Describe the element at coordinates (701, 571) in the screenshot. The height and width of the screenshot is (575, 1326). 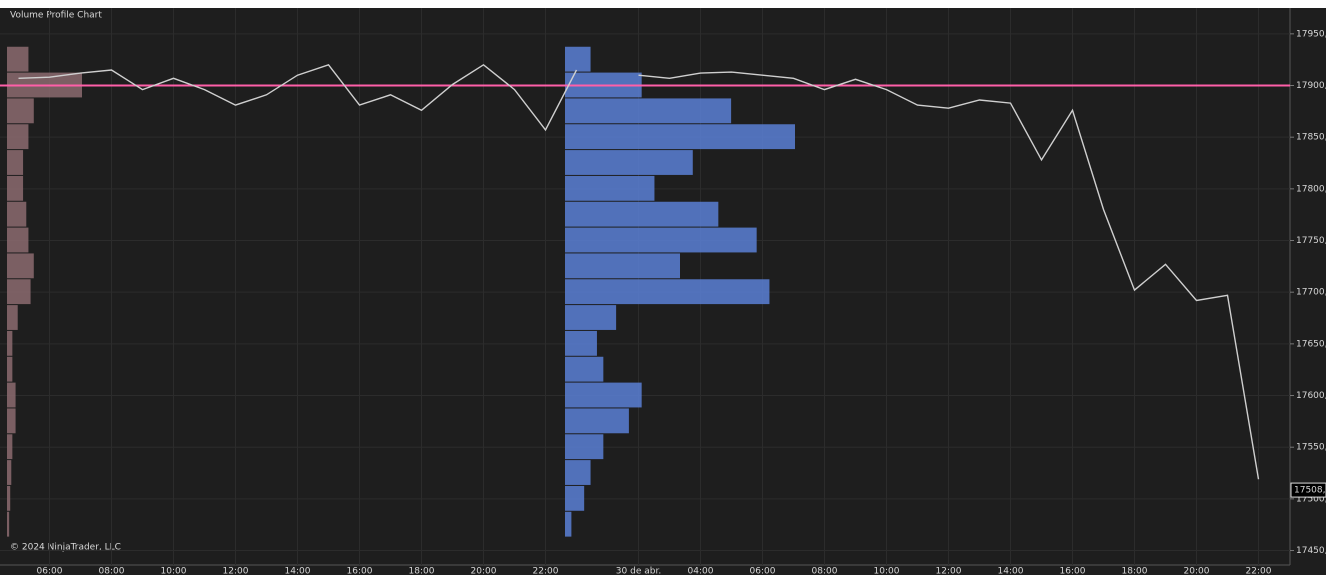
I see `x-tick-label: 04:00` at that location.